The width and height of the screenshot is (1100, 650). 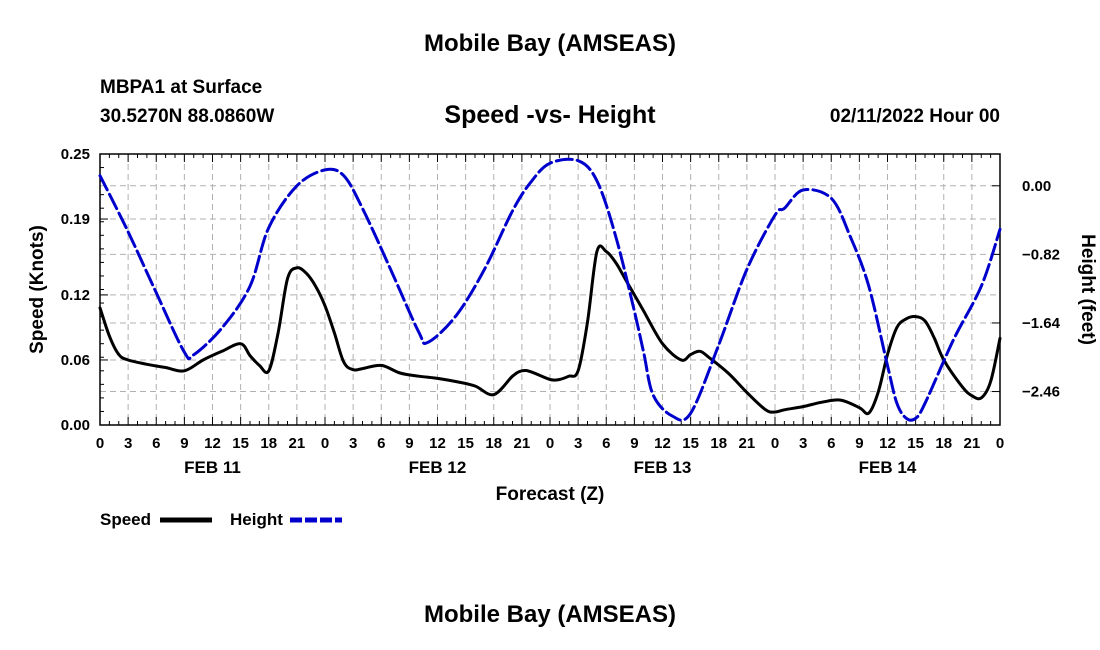 I want to click on y2-tick-label: −1.64, so click(x=1041, y=323).